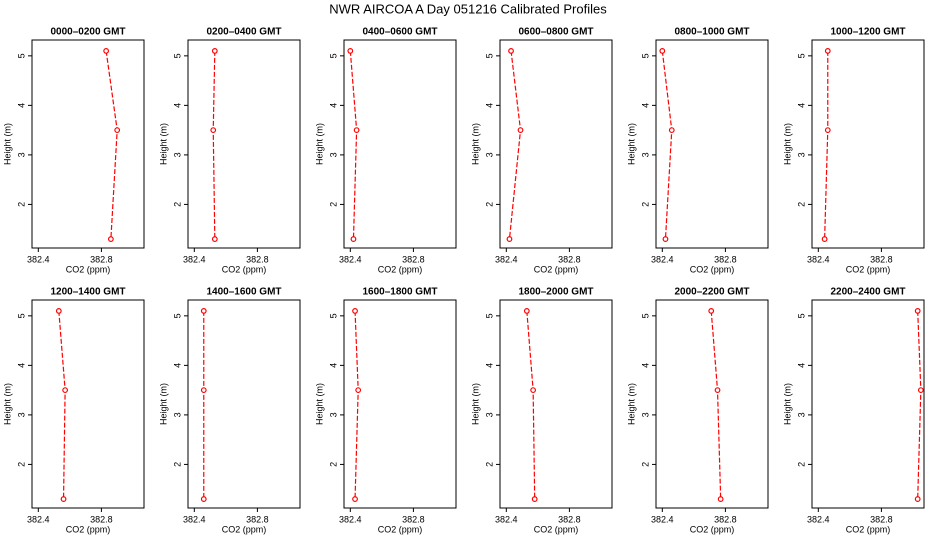 The height and width of the screenshot is (540, 936). What do you see at coordinates (555, 32) in the screenshot?
I see `panel-title: 0600–0800 GMT` at bounding box center [555, 32].